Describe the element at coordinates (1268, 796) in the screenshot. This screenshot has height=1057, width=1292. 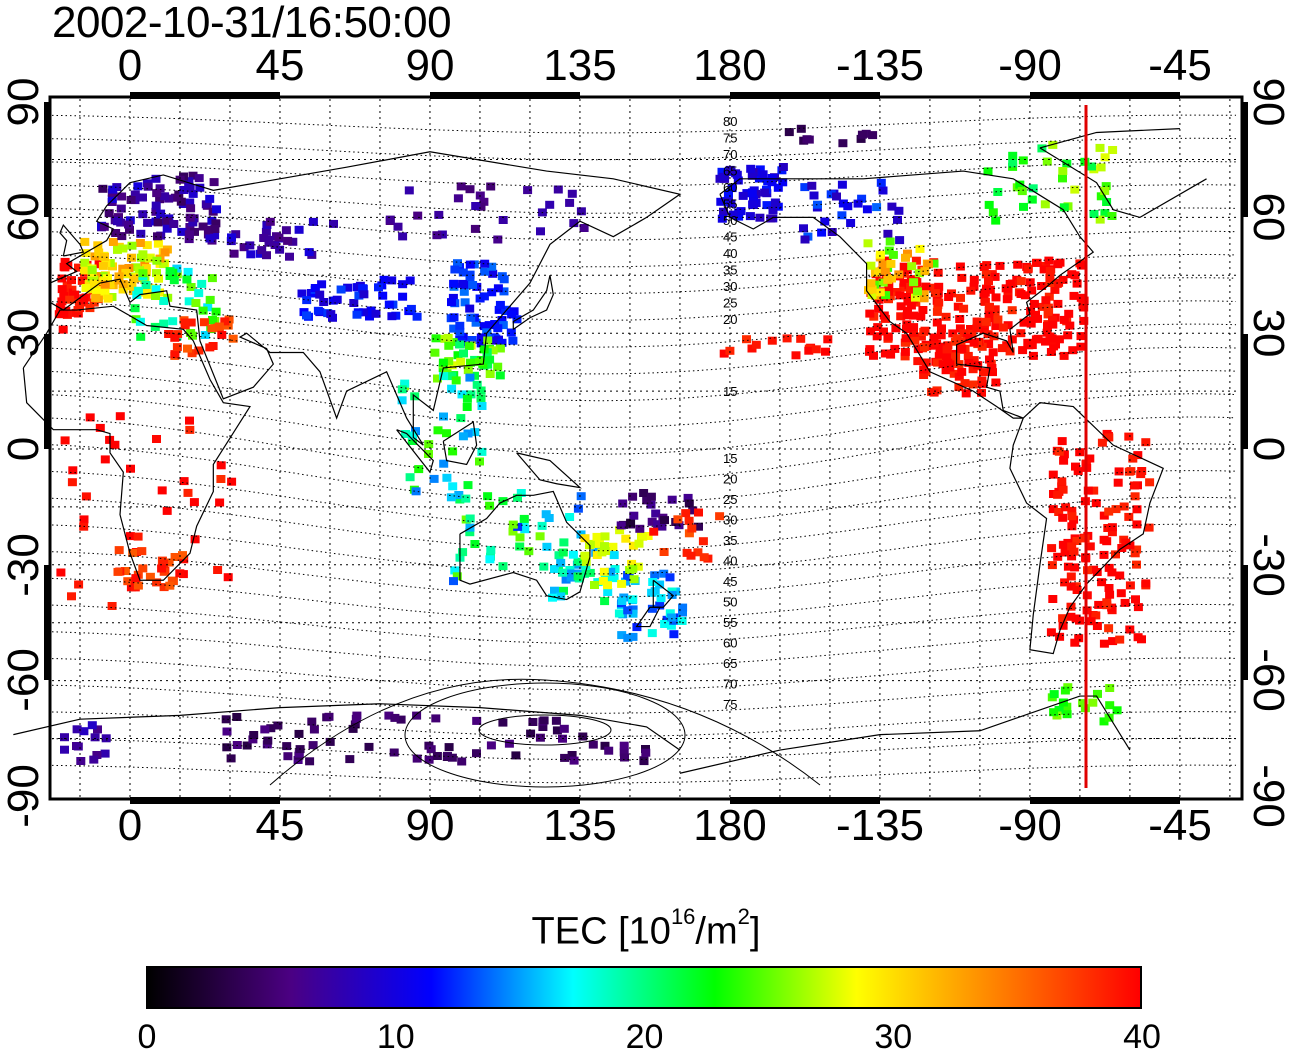
I see `latitude-tick-label: -90` at that location.